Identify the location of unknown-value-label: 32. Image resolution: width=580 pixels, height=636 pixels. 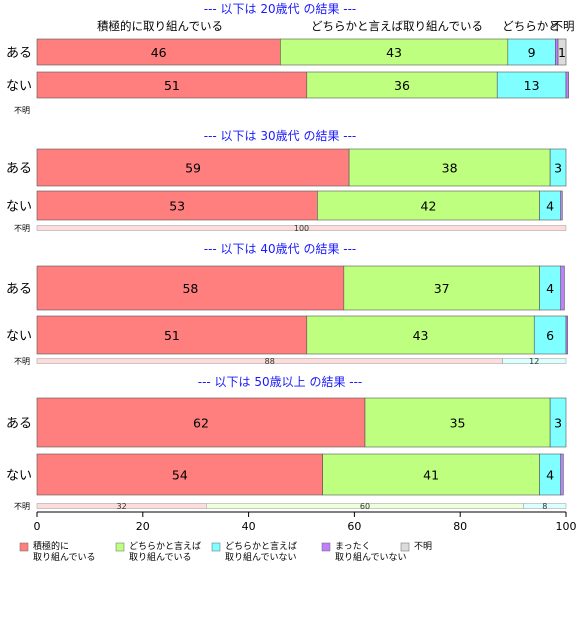
(122, 506).